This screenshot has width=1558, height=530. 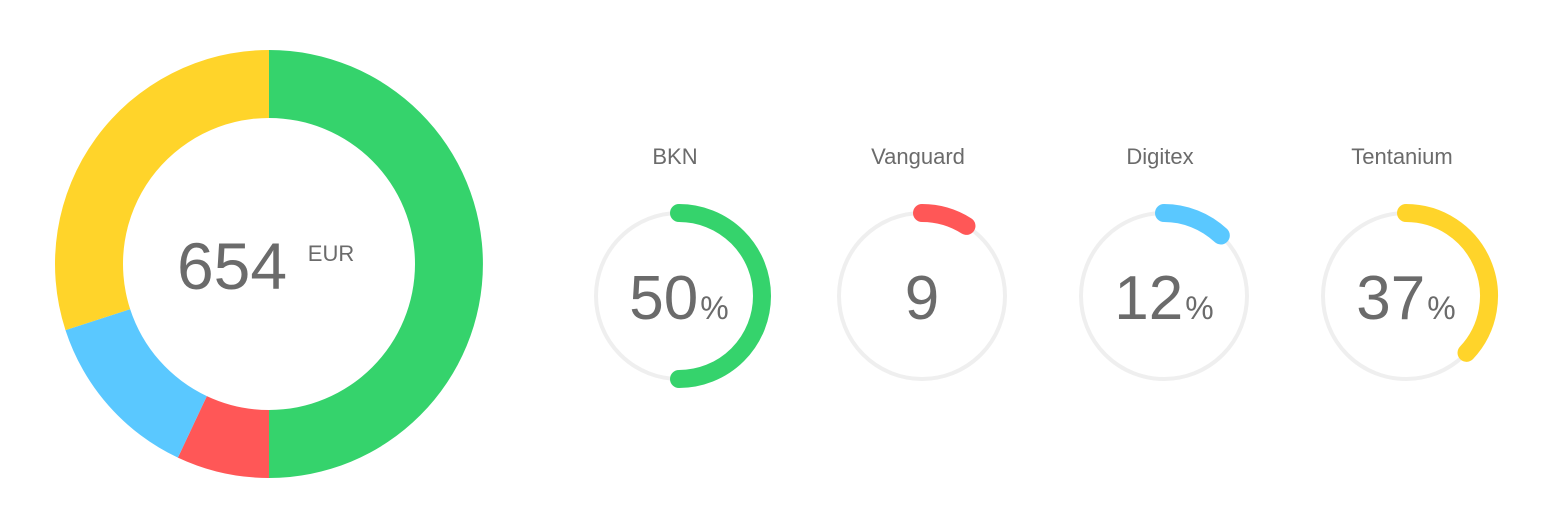 I want to click on gauge-title: Digitex, so click(x=1159, y=156).